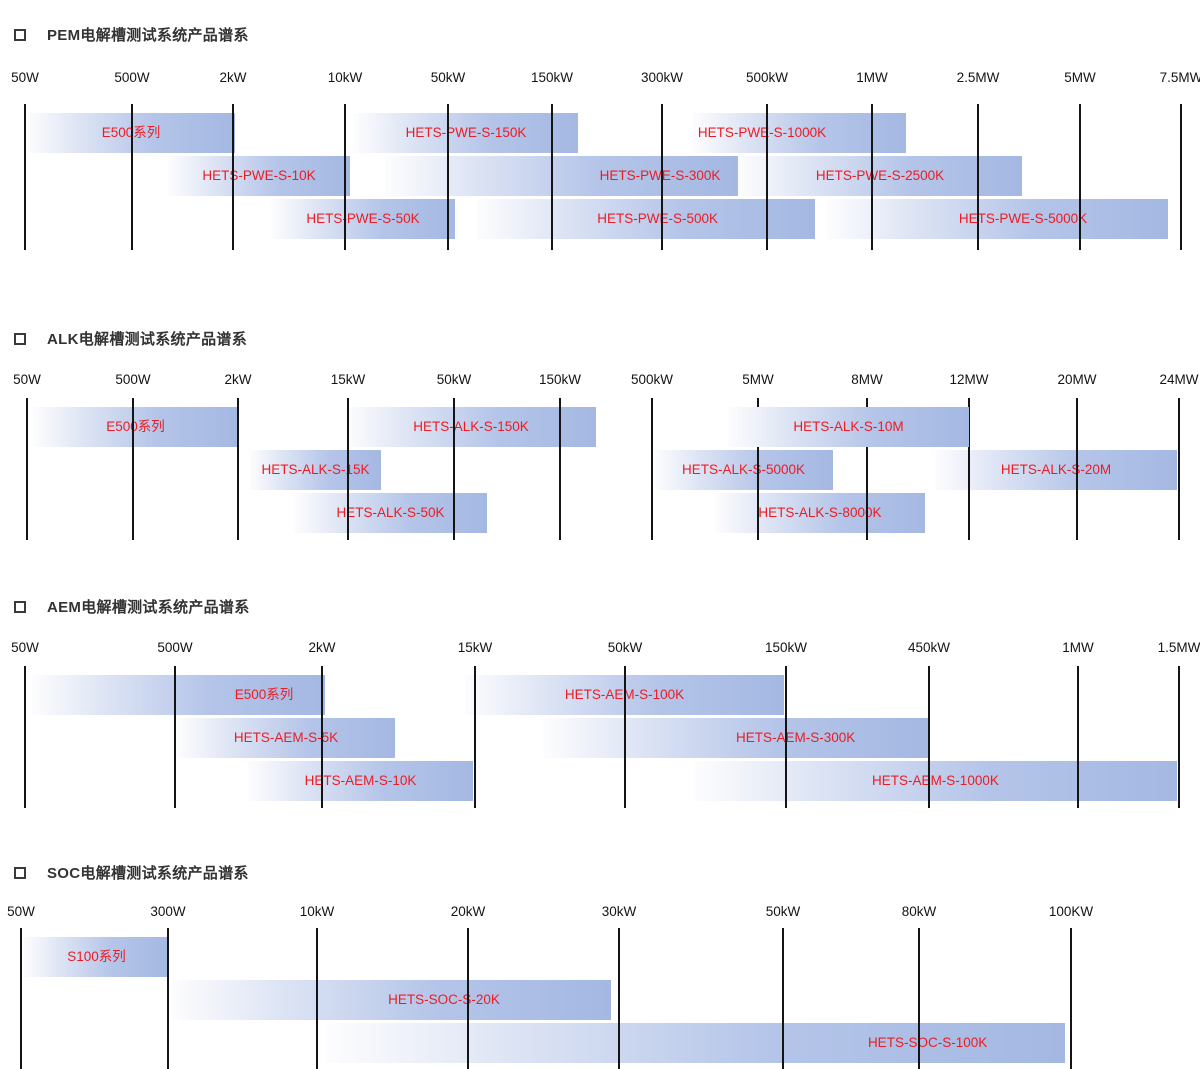  Describe the element at coordinates (1023, 218) in the screenshot. I see `bar-label: HETS-PWE-S-5000K` at that location.